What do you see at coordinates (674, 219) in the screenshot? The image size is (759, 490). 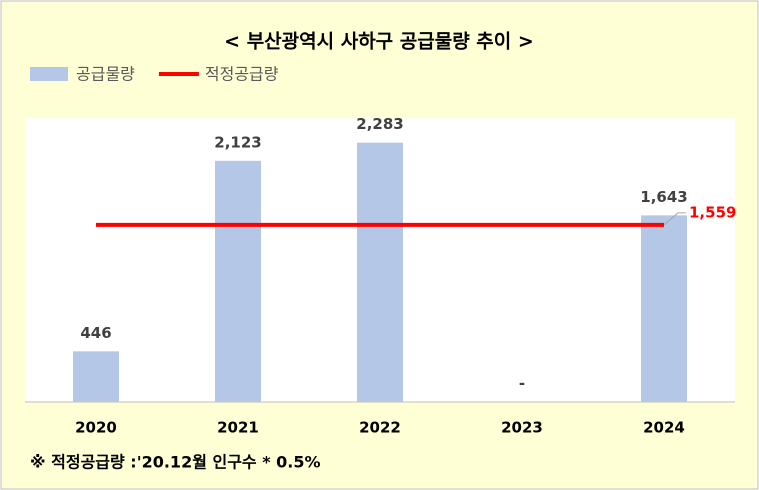 I see `leader-line` at bounding box center [674, 219].